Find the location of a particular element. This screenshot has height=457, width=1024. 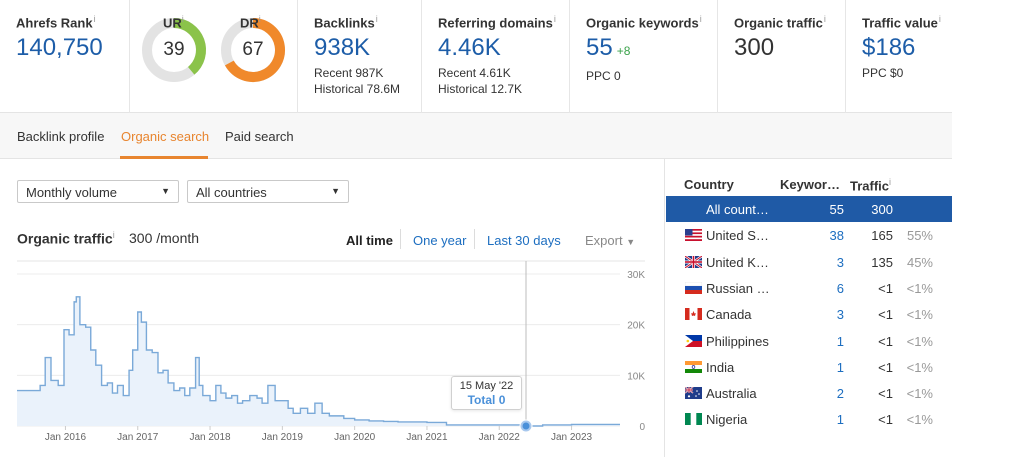

organic-keywords-label: Organic keywords is located at coordinates (642, 23).